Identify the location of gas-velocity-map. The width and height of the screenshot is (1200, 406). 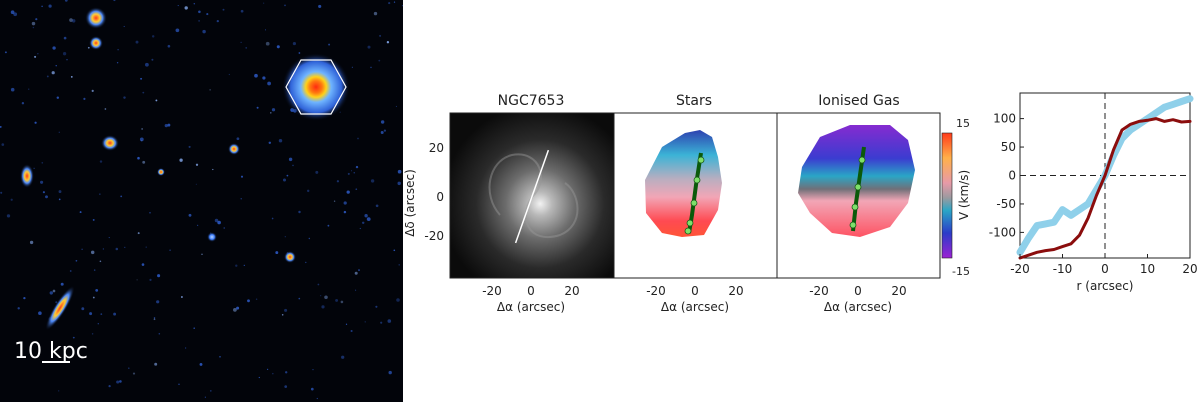
(856, 181).